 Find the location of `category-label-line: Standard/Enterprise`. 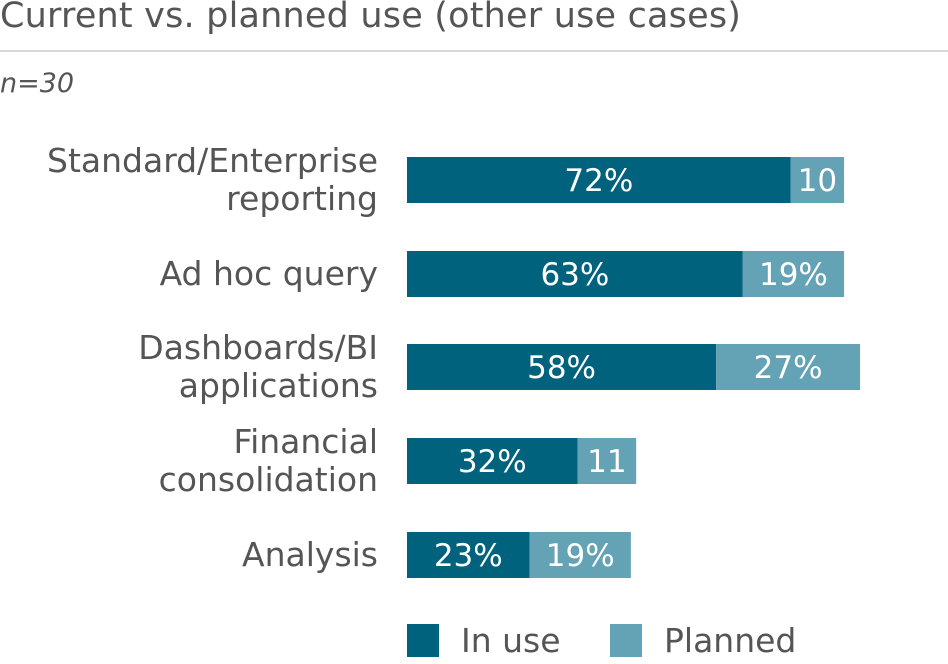

category-label-line: Standard/Enterprise is located at coordinates (212, 160).